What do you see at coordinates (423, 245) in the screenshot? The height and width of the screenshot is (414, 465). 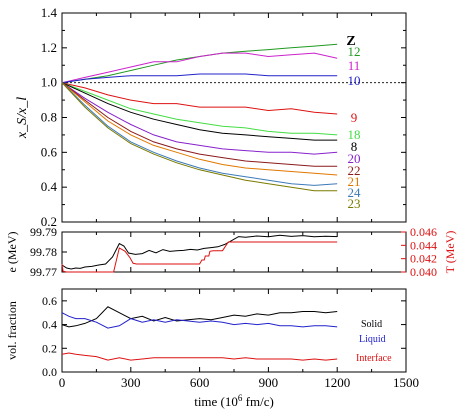 I see `mid-y2tick-label: 0.044` at bounding box center [423, 245].